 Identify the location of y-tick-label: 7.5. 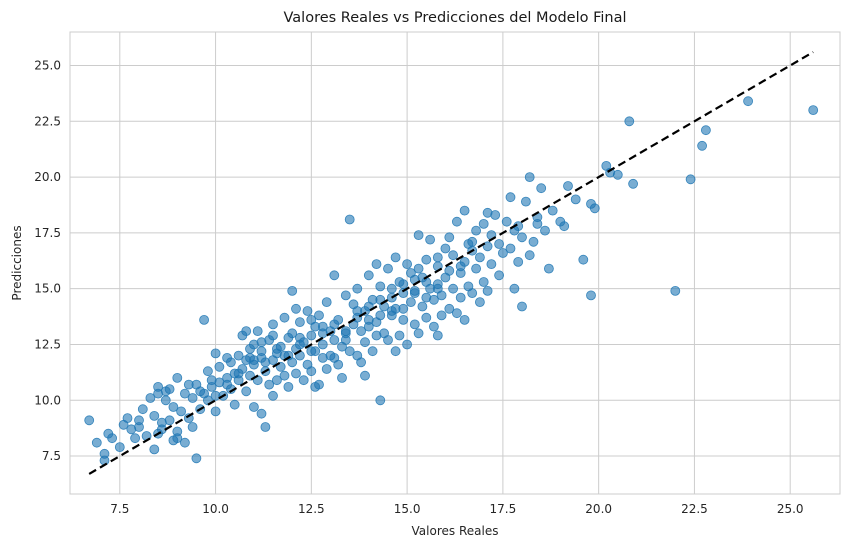
(51, 456).